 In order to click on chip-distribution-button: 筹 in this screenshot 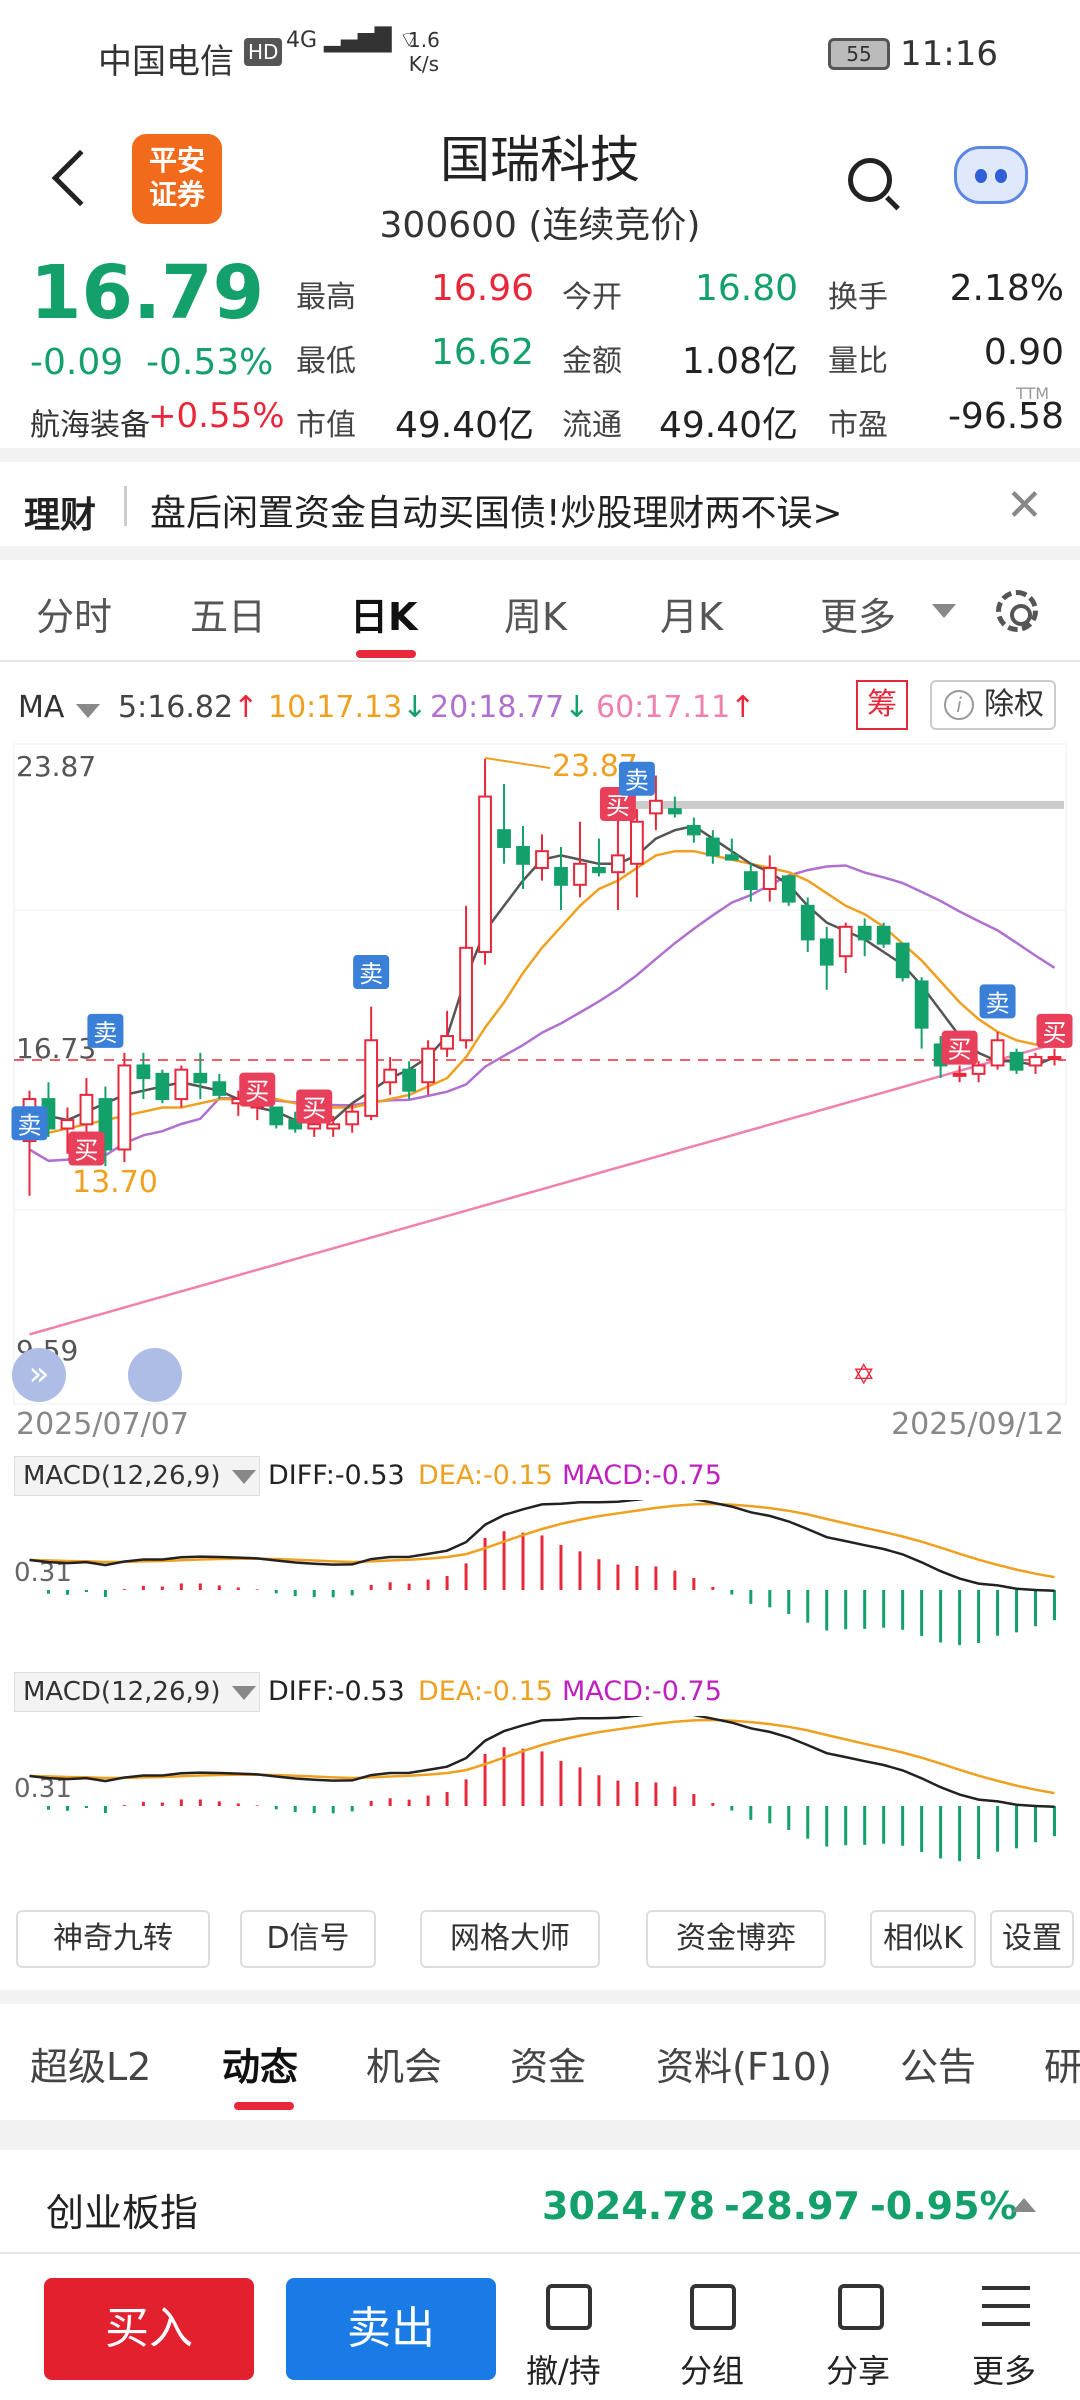, I will do `click(882, 705)`.